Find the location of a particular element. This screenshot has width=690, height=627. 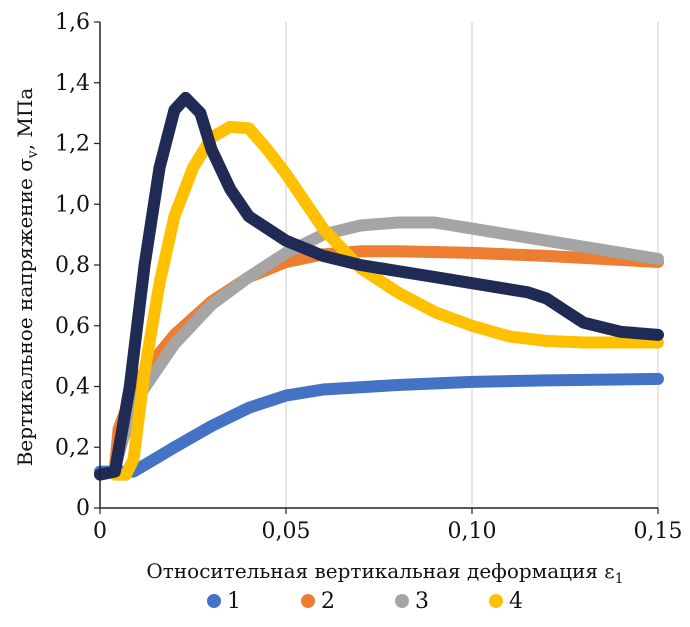

legend-label-1: 1 is located at coordinates (234, 601).